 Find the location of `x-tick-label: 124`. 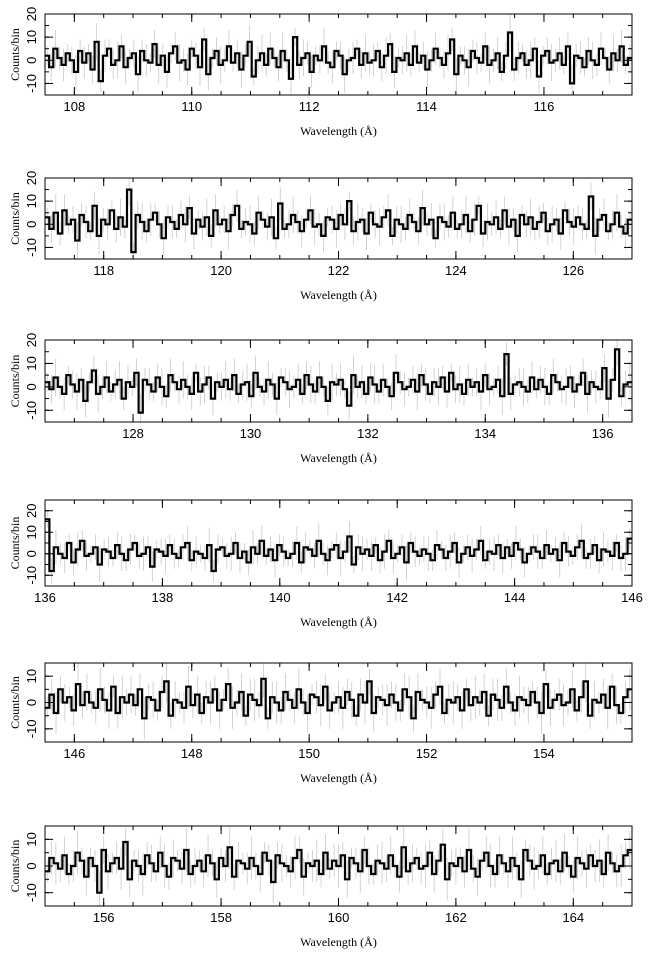

x-tick-label: 124 is located at coordinates (456, 270).